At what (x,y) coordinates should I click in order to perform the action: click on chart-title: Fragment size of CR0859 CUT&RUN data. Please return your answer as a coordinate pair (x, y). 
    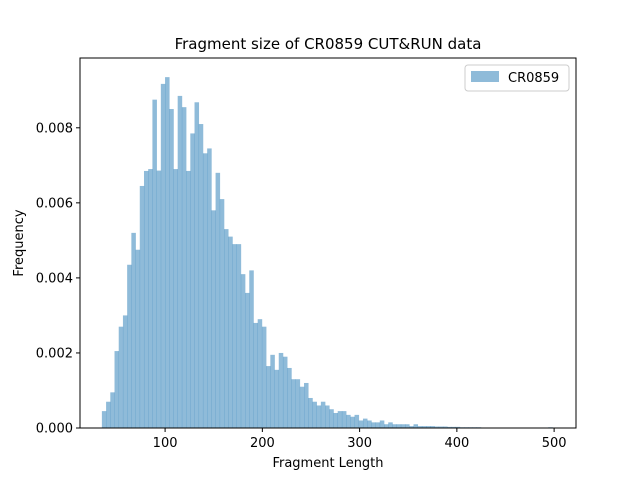
    Looking at the image, I should click on (328, 44).